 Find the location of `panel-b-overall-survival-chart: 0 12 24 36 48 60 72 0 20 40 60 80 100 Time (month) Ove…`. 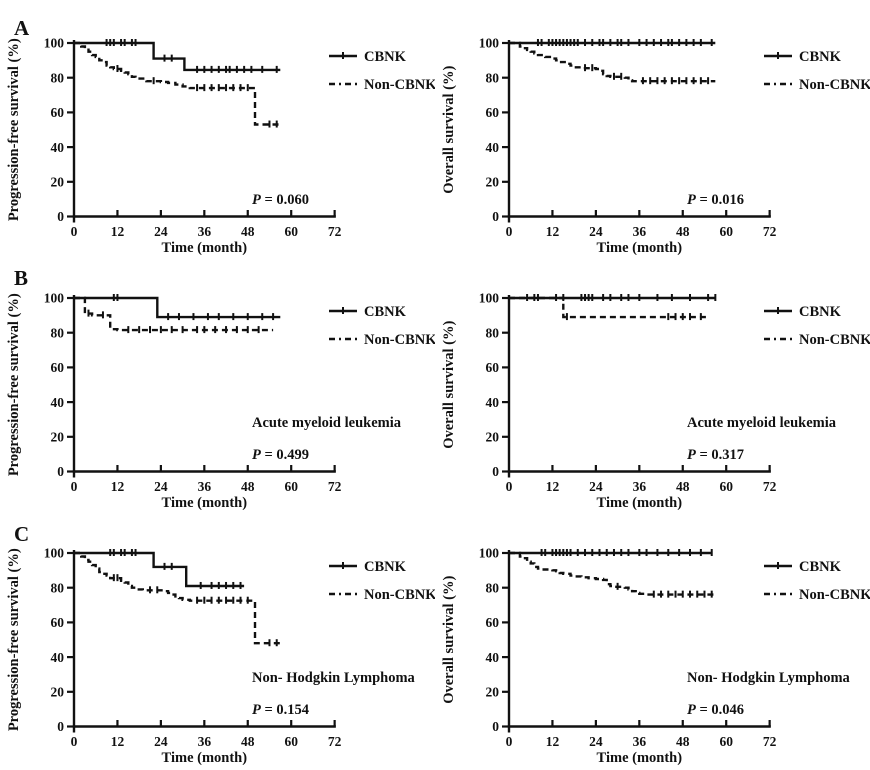

panel-b-overall-survival-chart: 0 12 24 36 48 60 72 0 20 40 60 80 100 Time (month) Ove… is located at coordinates (655, 400).